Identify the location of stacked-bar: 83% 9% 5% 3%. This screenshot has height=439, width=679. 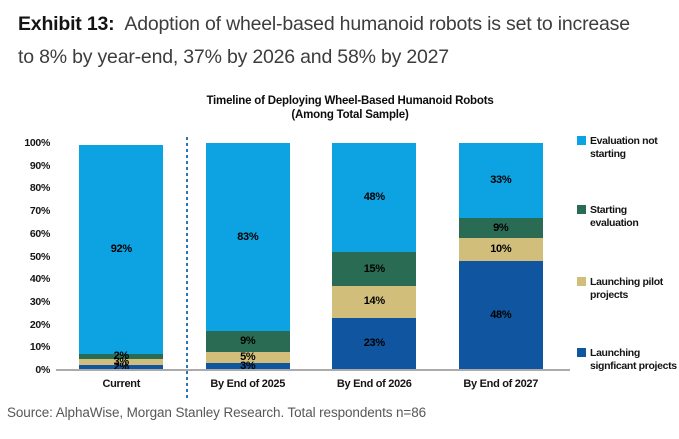
(247, 258).